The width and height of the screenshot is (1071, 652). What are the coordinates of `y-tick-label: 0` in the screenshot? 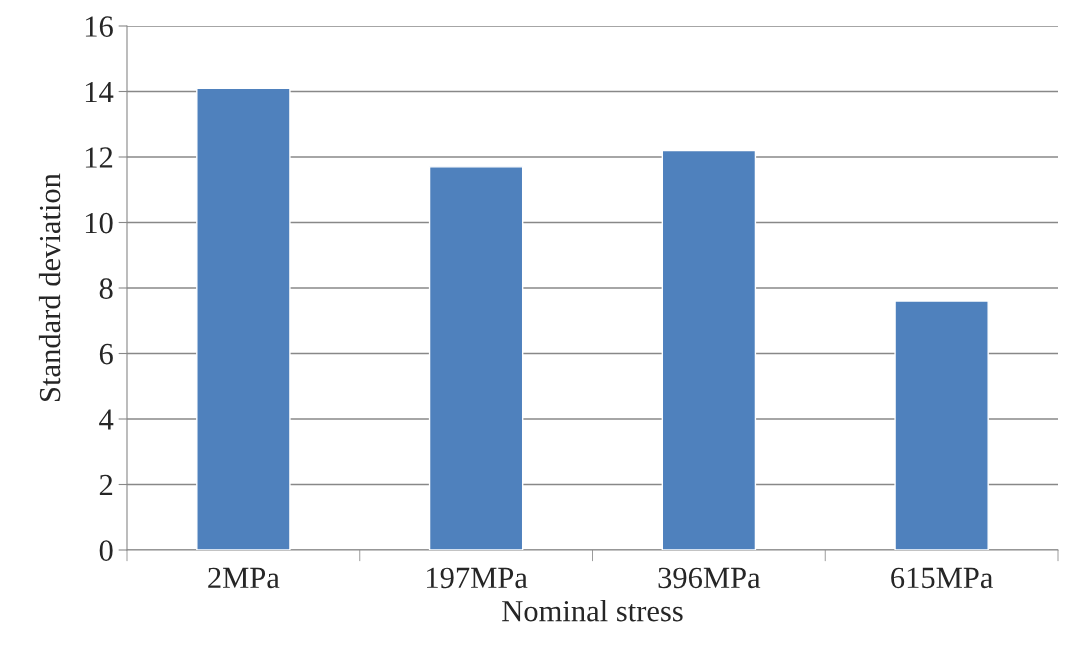 It's located at (106, 550).